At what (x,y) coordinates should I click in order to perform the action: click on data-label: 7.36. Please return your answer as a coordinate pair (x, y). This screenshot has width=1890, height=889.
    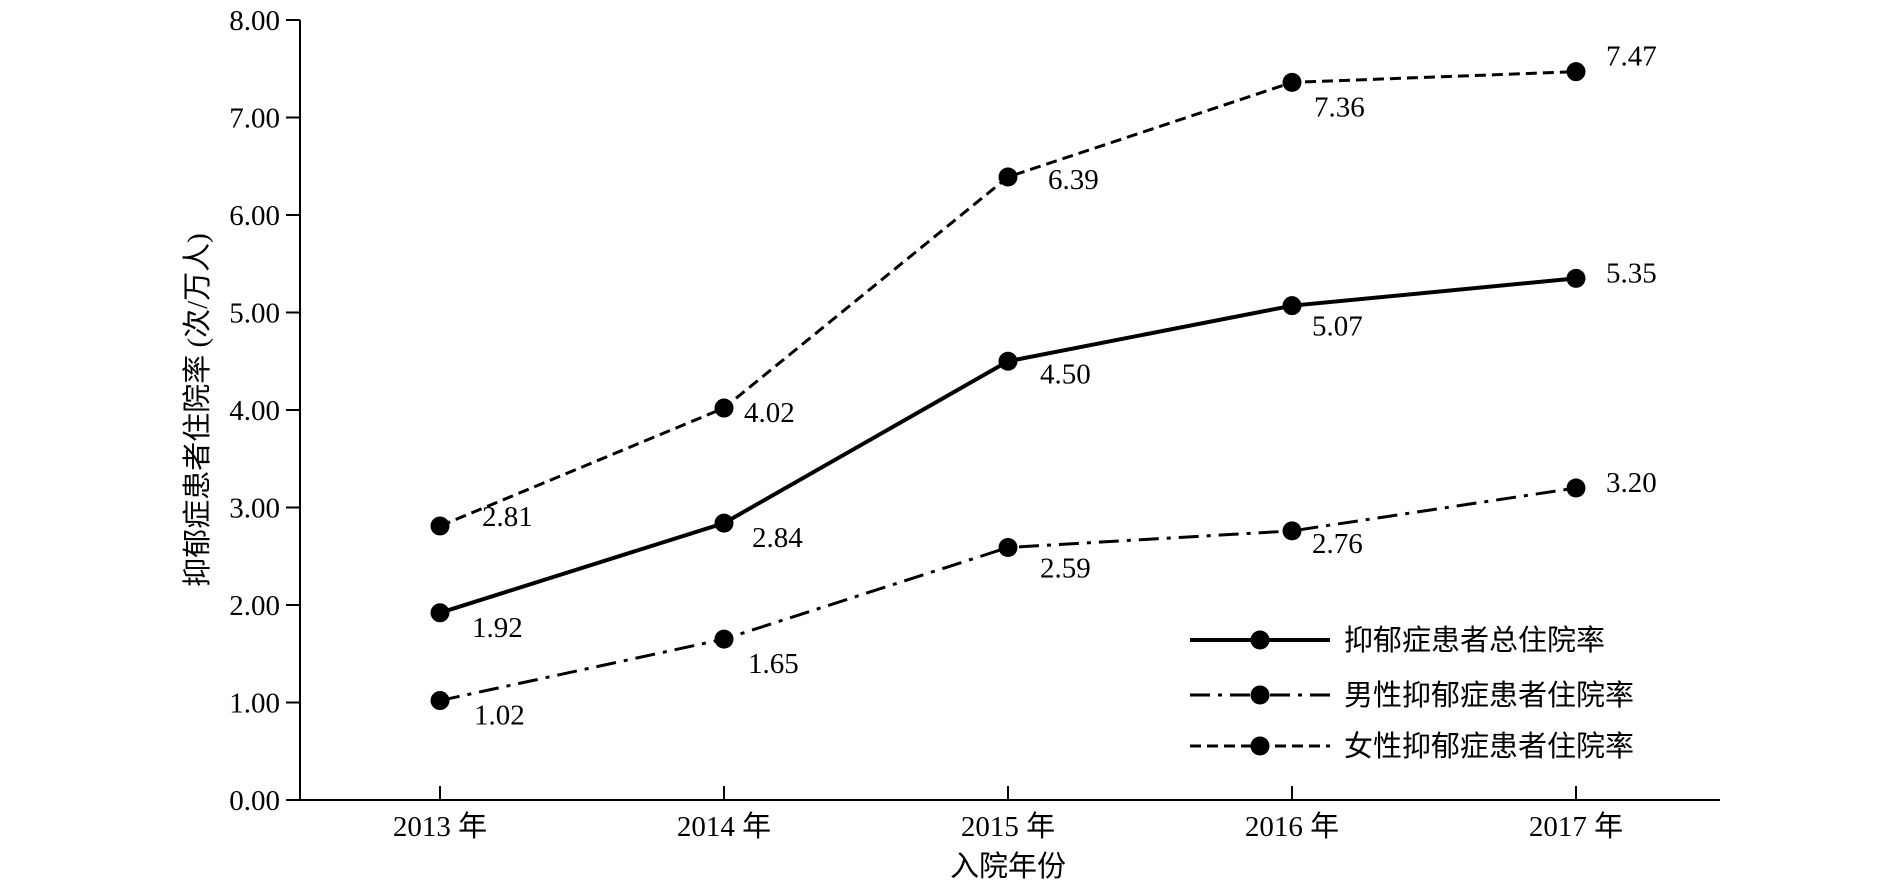
    Looking at the image, I should click on (1339, 107).